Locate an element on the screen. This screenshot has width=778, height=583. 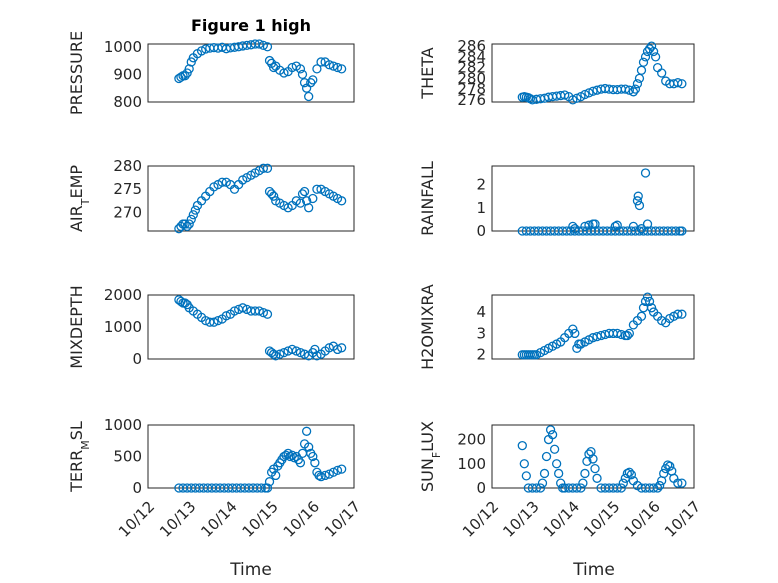
y-tick-label: 100 is located at coordinates (471, 464).